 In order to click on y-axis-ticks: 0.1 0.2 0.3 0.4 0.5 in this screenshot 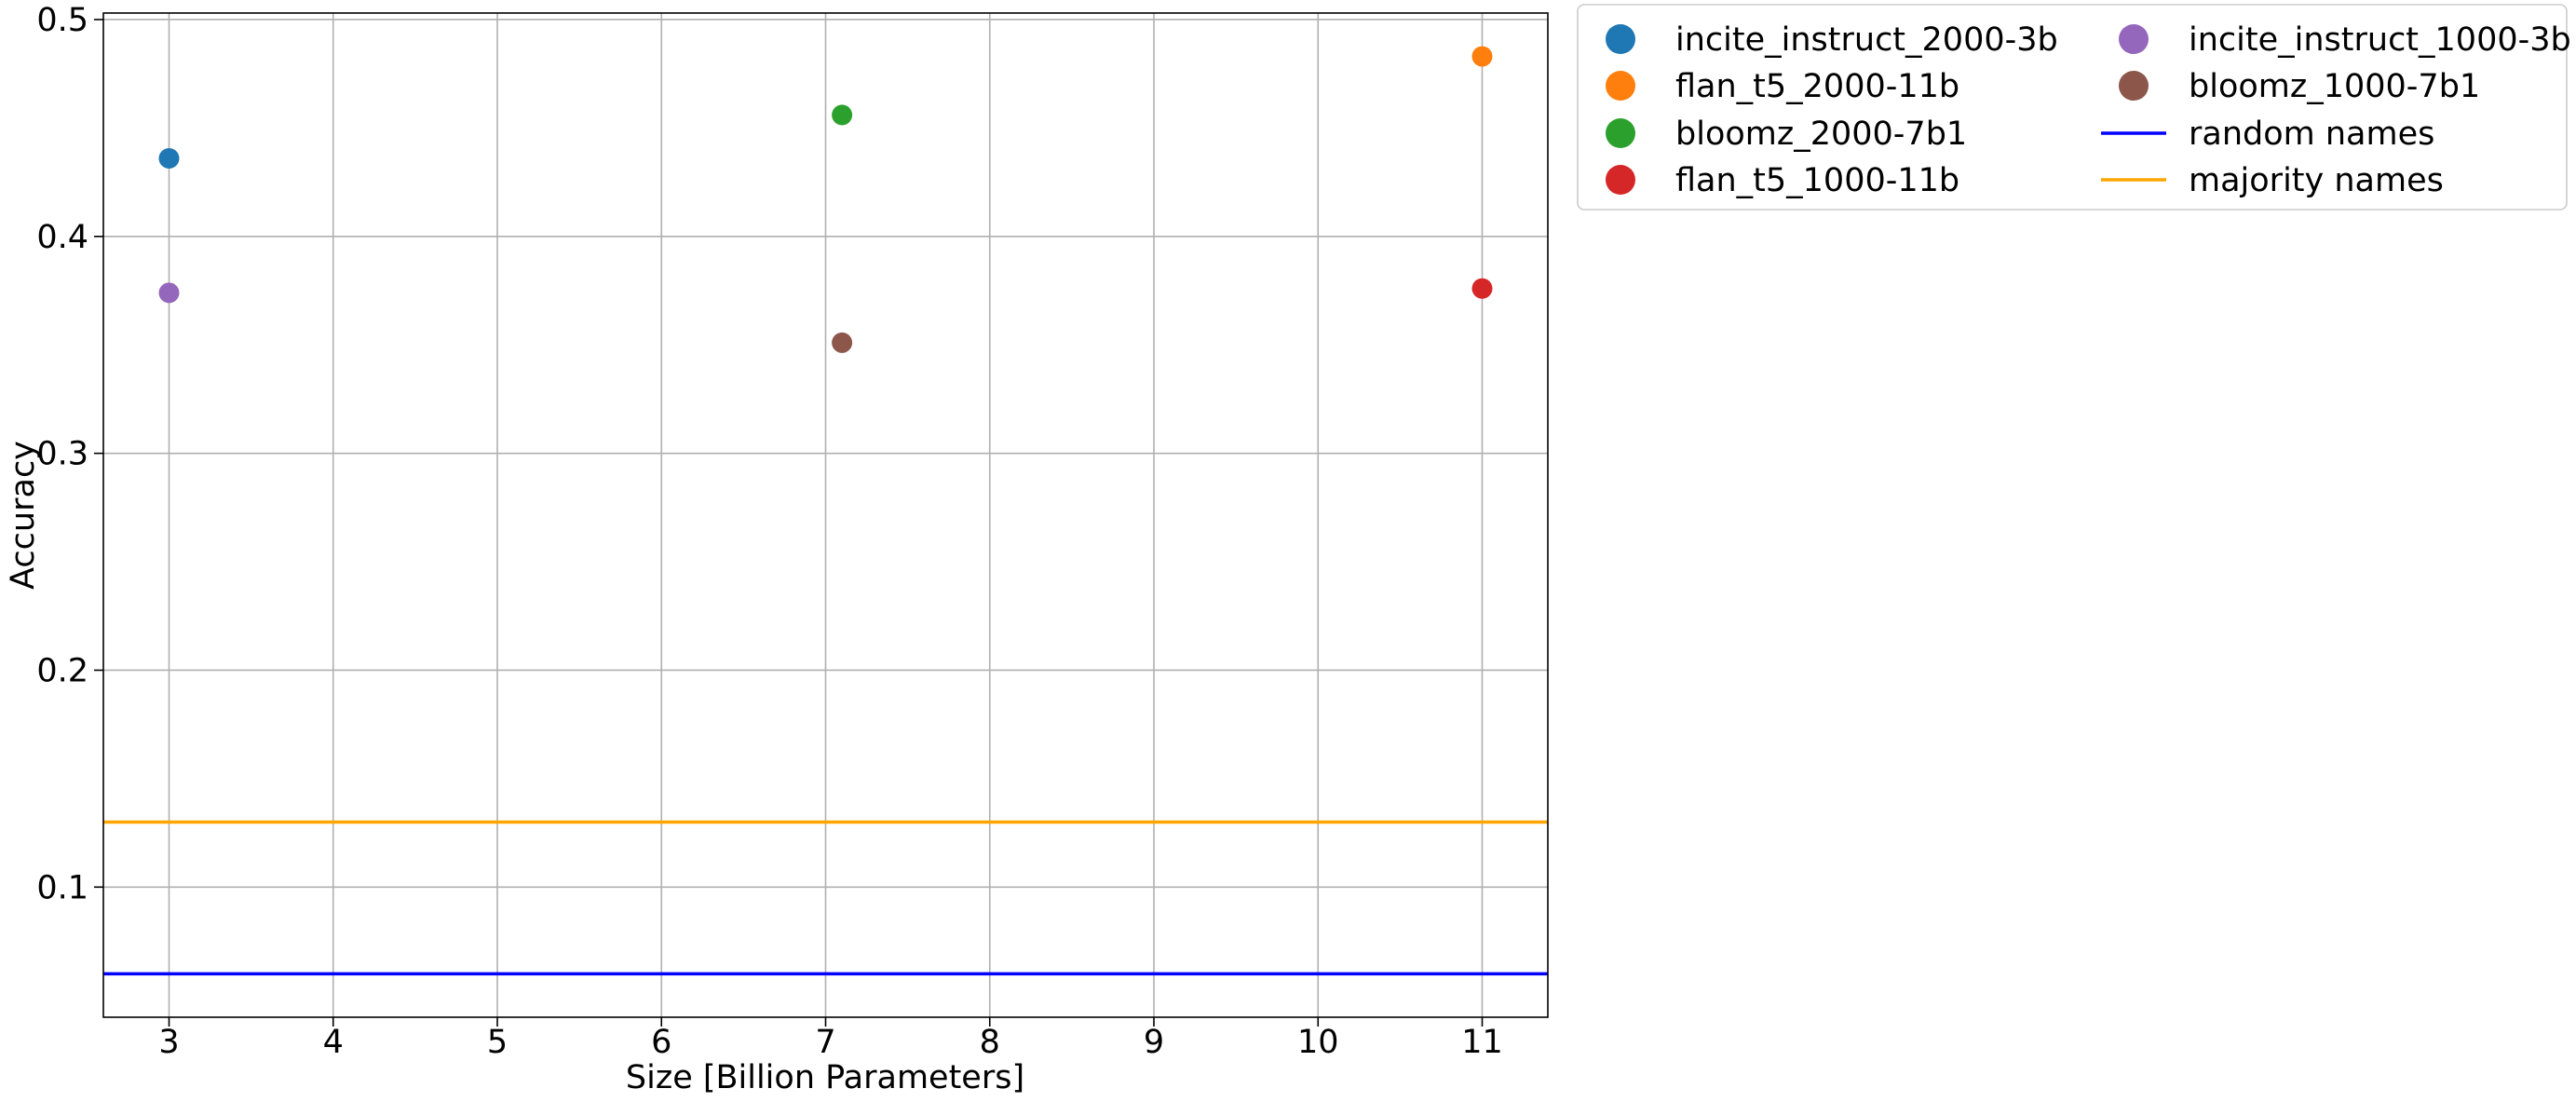, I will do `click(69, 454)`.